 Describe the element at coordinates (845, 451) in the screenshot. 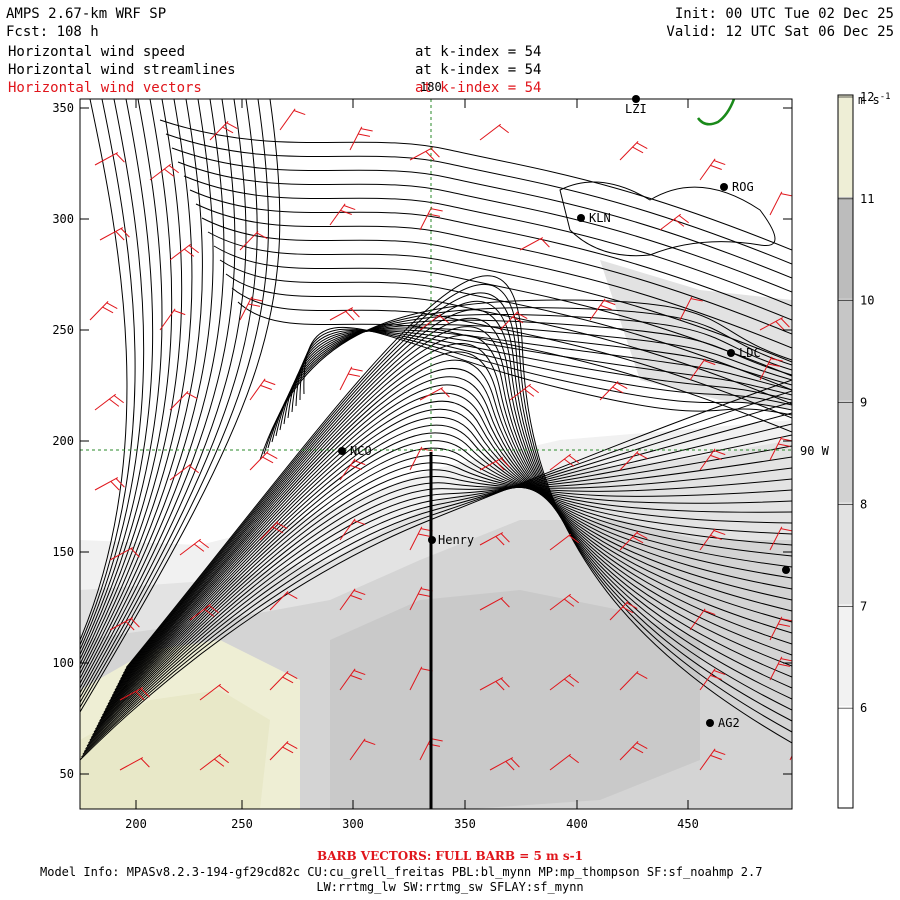

I see `colorbar-segment` at that location.